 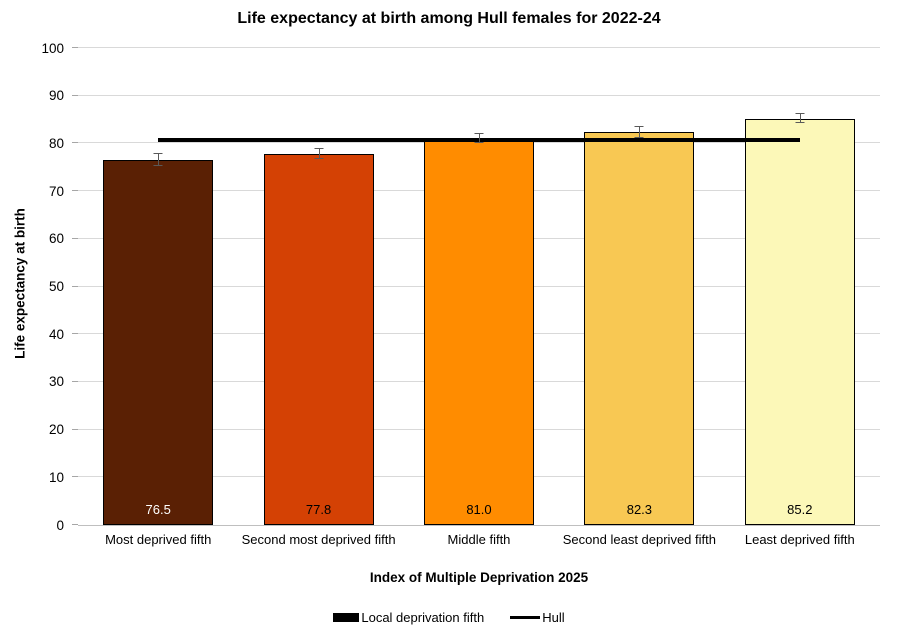 What do you see at coordinates (158, 342) in the screenshot?
I see `bar: 76.5` at bounding box center [158, 342].